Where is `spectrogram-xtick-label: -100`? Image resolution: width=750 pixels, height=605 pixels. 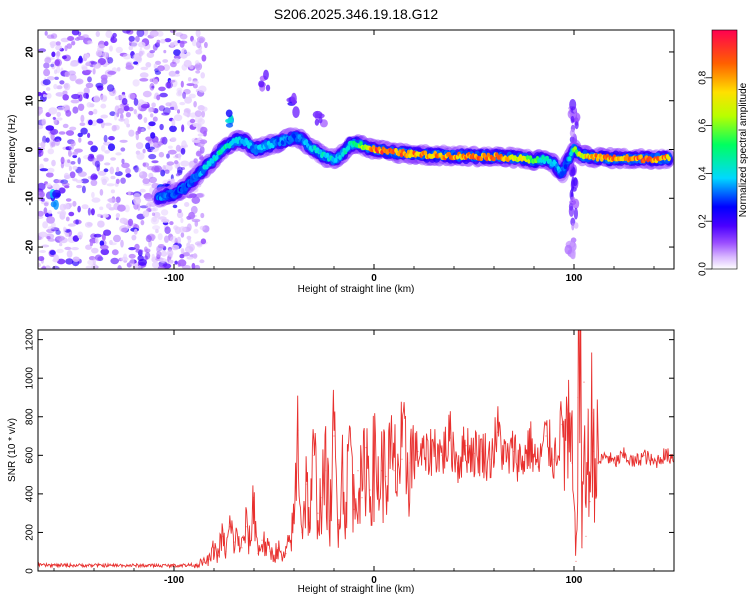 spectrogram-xtick-label: -100 is located at coordinates (174, 278).